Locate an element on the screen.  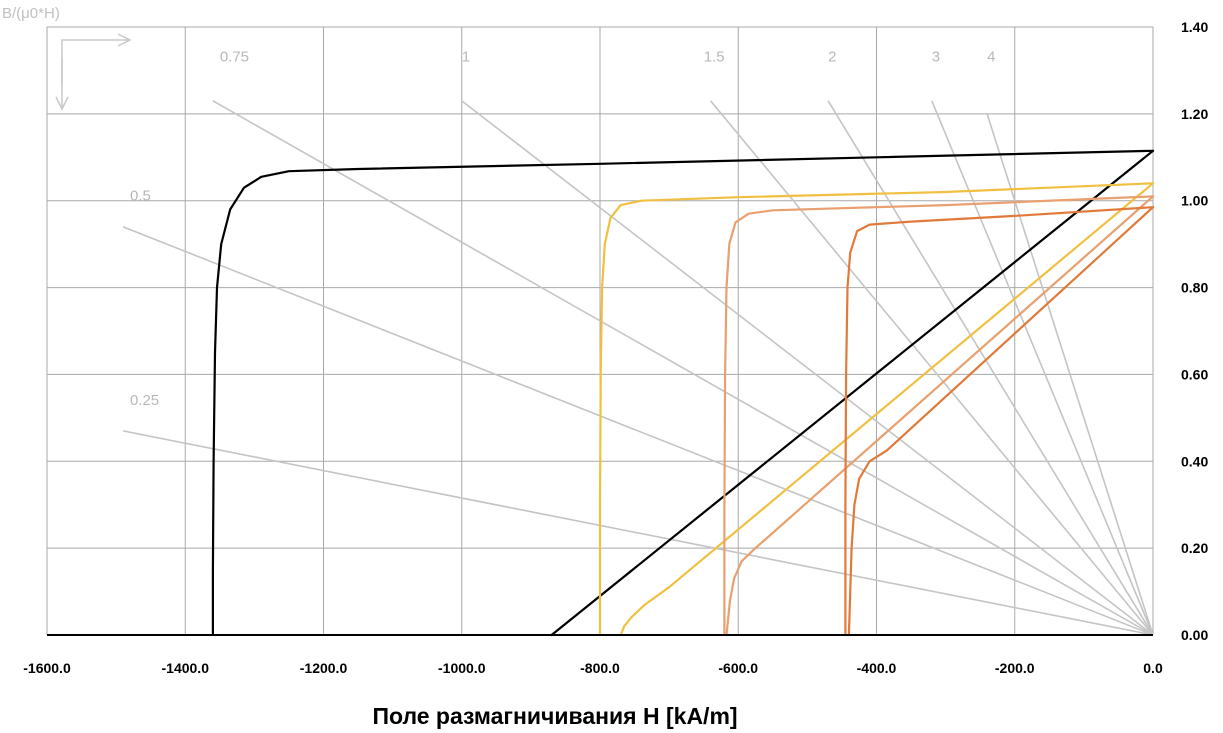
load-line-label: 0.25 is located at coordinates (144, 400).